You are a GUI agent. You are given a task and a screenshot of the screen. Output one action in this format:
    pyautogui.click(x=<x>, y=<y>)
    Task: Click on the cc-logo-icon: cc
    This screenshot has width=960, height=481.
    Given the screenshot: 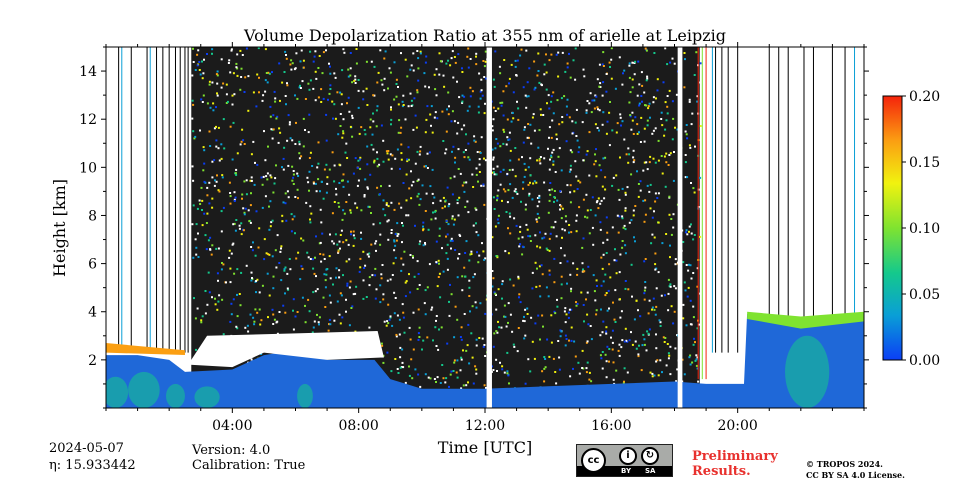 What is the action you would take?
    pyautogui.click(x=593, y=460)
    